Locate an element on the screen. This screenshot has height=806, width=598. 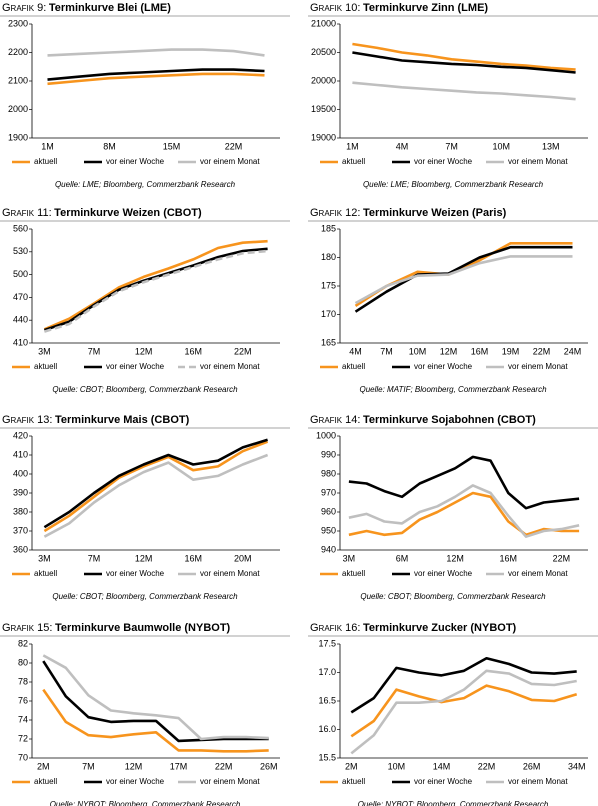
y-tick-label: 17.0 is located at coordinates (327, 672).